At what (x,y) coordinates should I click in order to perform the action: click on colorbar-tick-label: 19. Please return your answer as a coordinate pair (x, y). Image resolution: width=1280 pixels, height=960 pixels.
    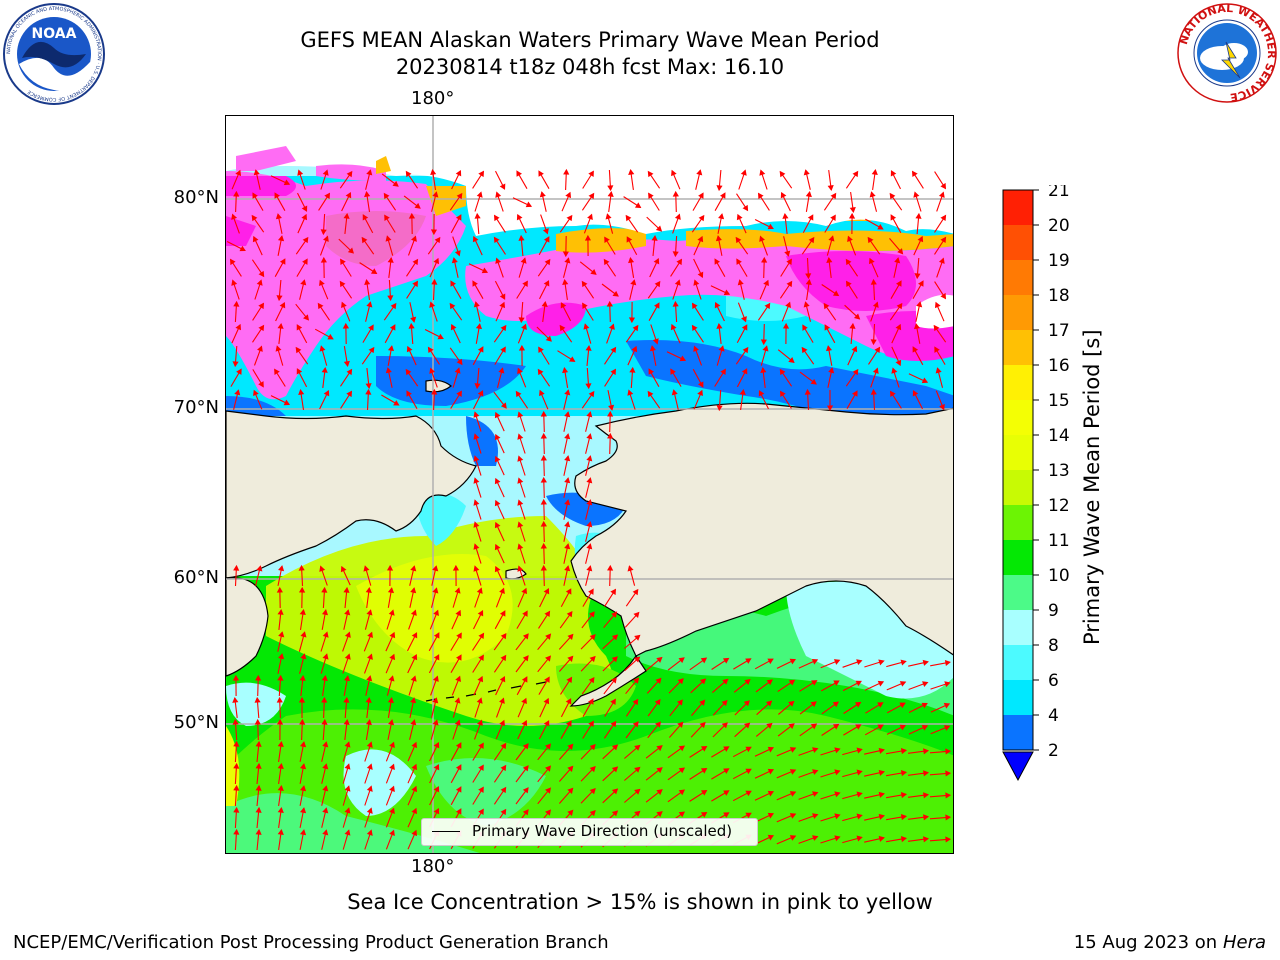
    Looking at the image, I should click on (1059, 261).